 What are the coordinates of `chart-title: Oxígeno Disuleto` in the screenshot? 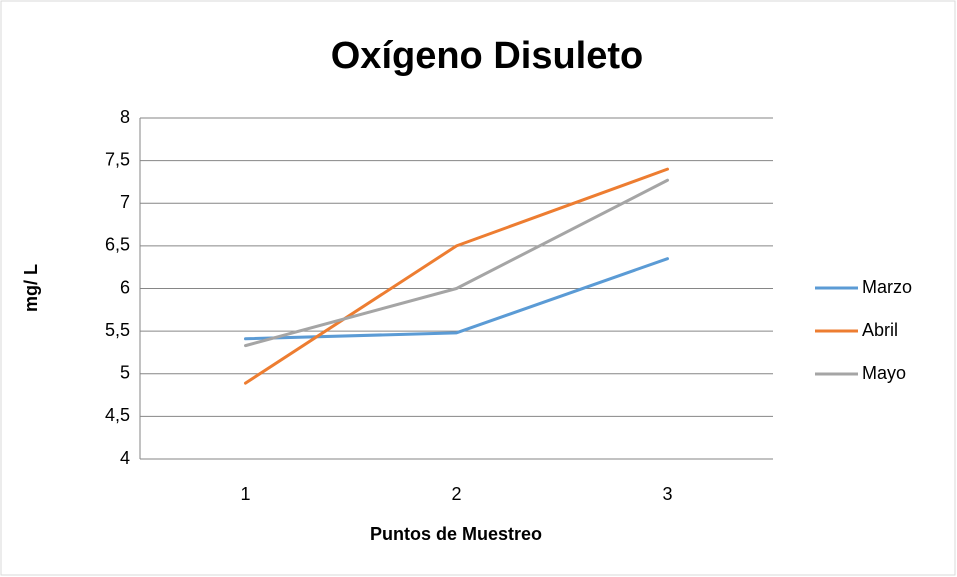 It's located at (487, 56).